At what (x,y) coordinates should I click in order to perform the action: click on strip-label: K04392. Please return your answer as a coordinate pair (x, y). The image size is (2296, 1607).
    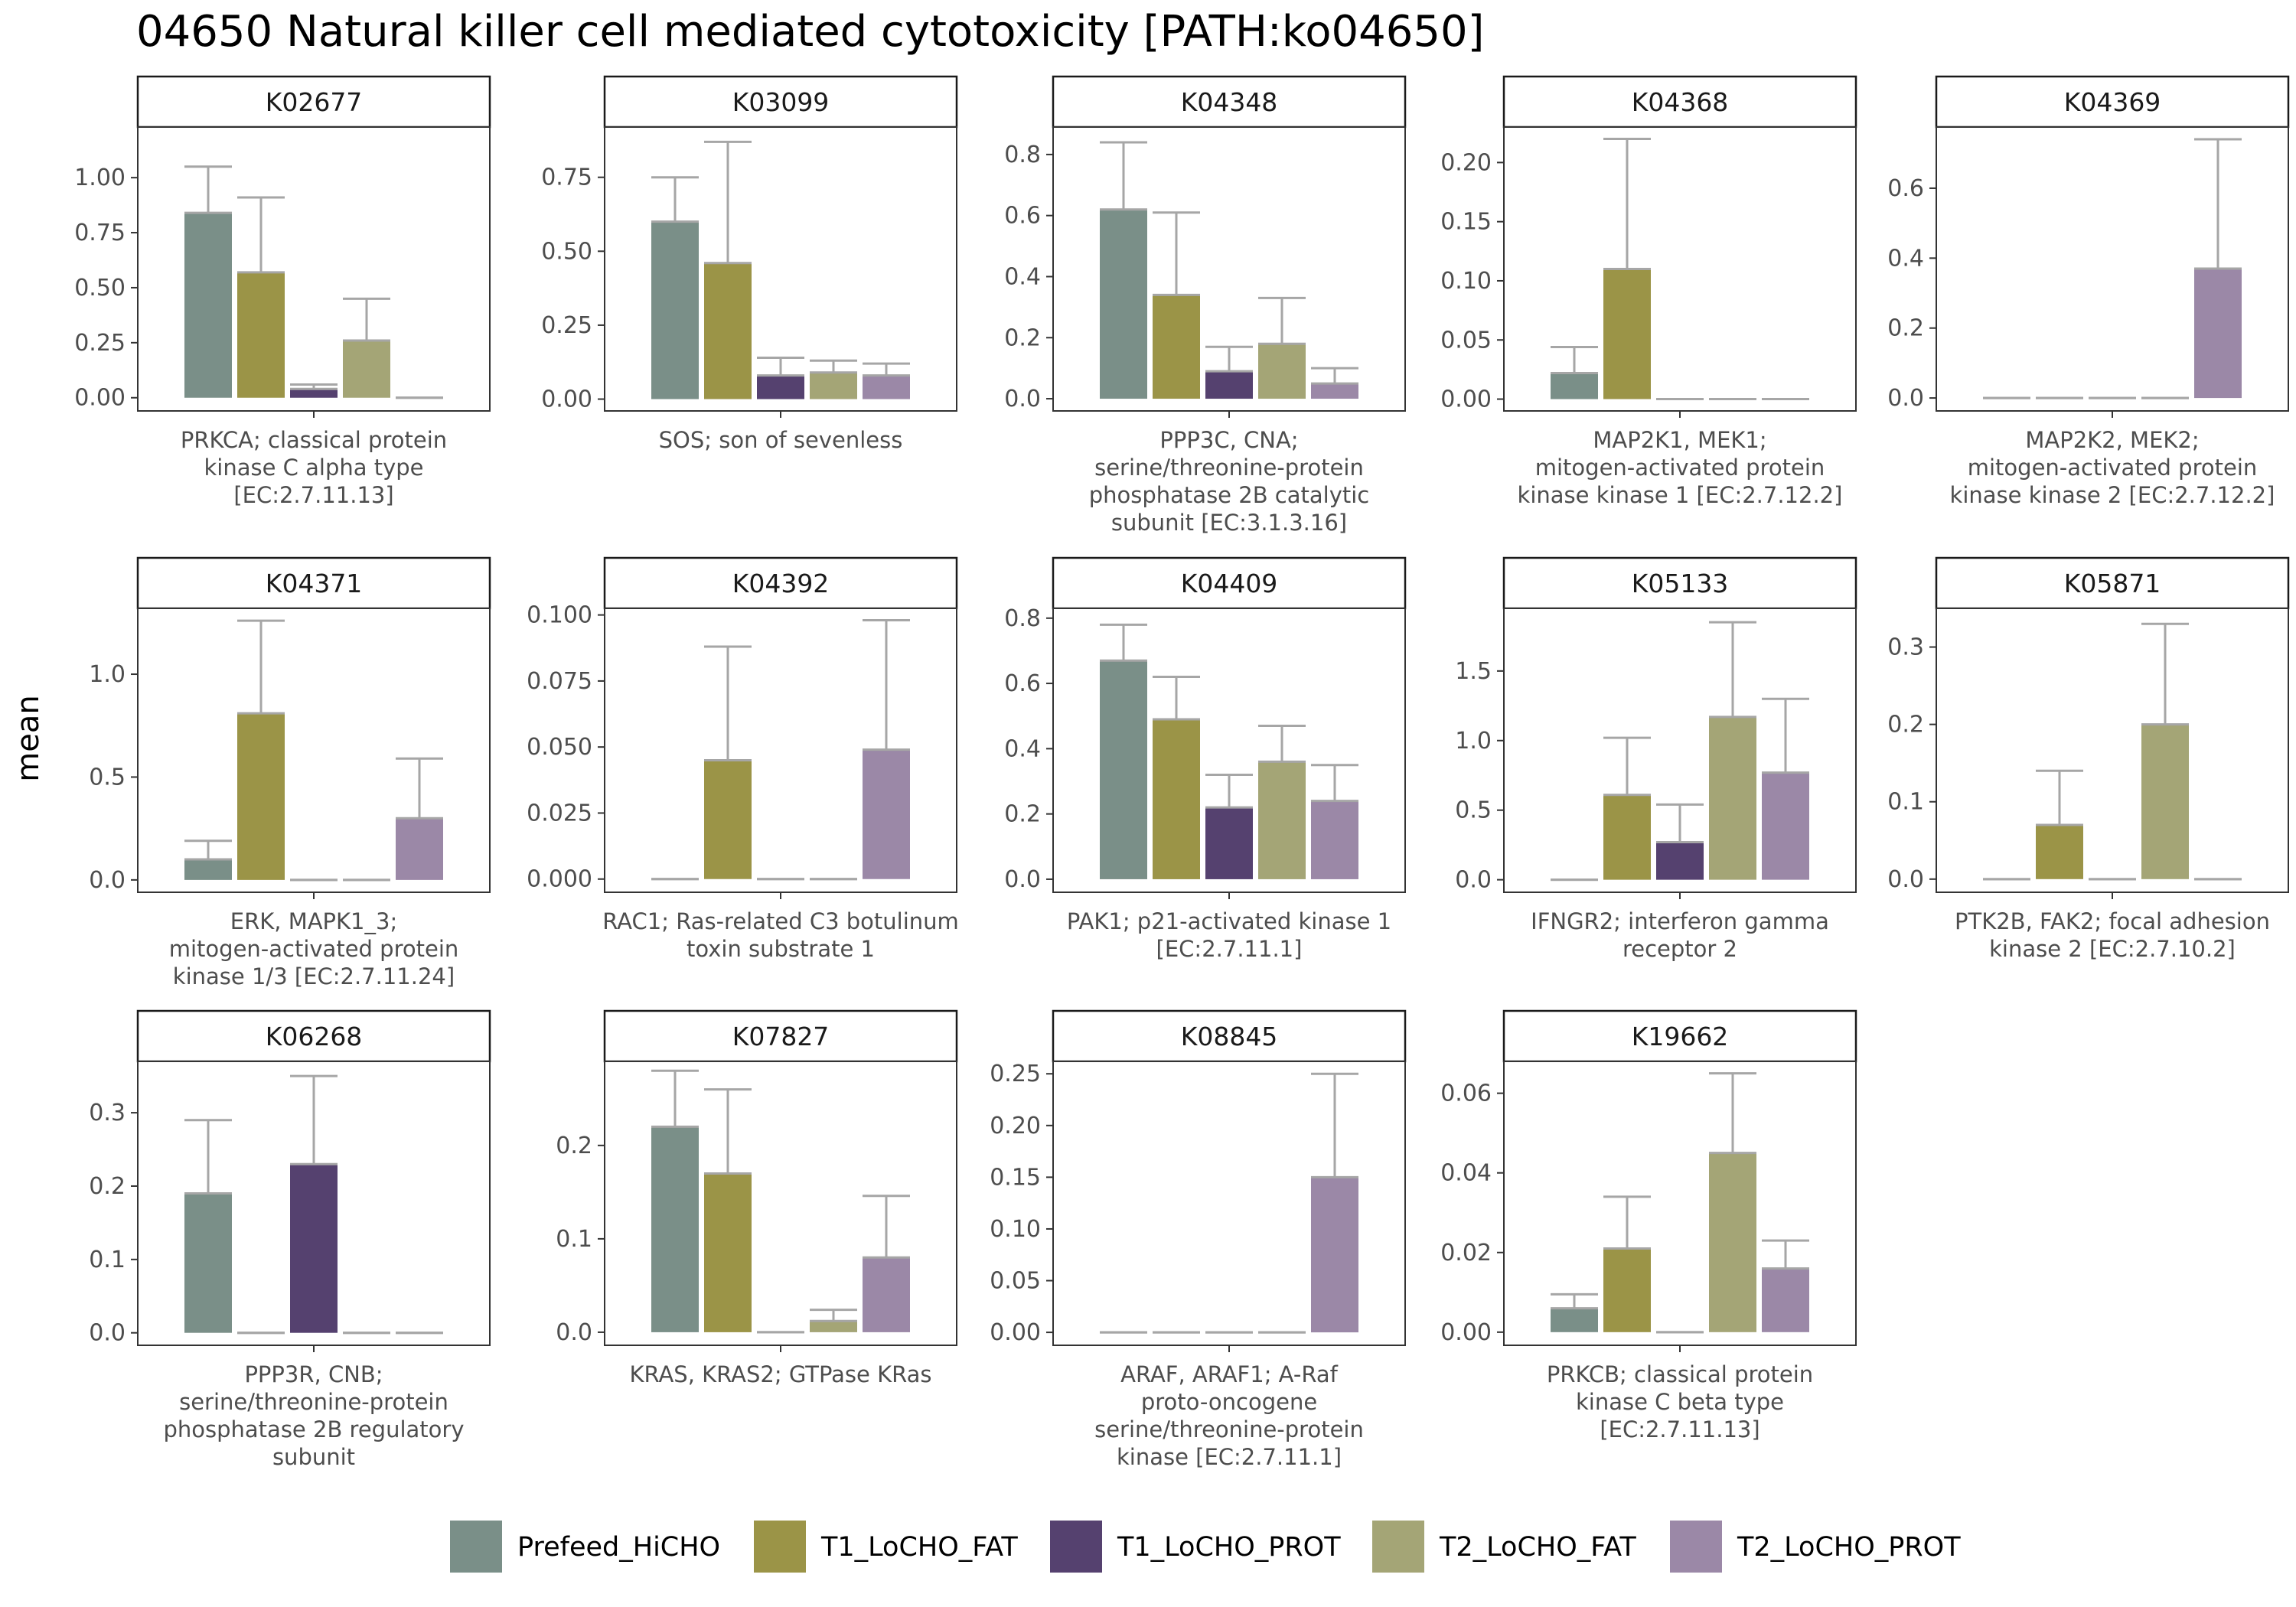
    Looking at the image, I should click on (781, 583).